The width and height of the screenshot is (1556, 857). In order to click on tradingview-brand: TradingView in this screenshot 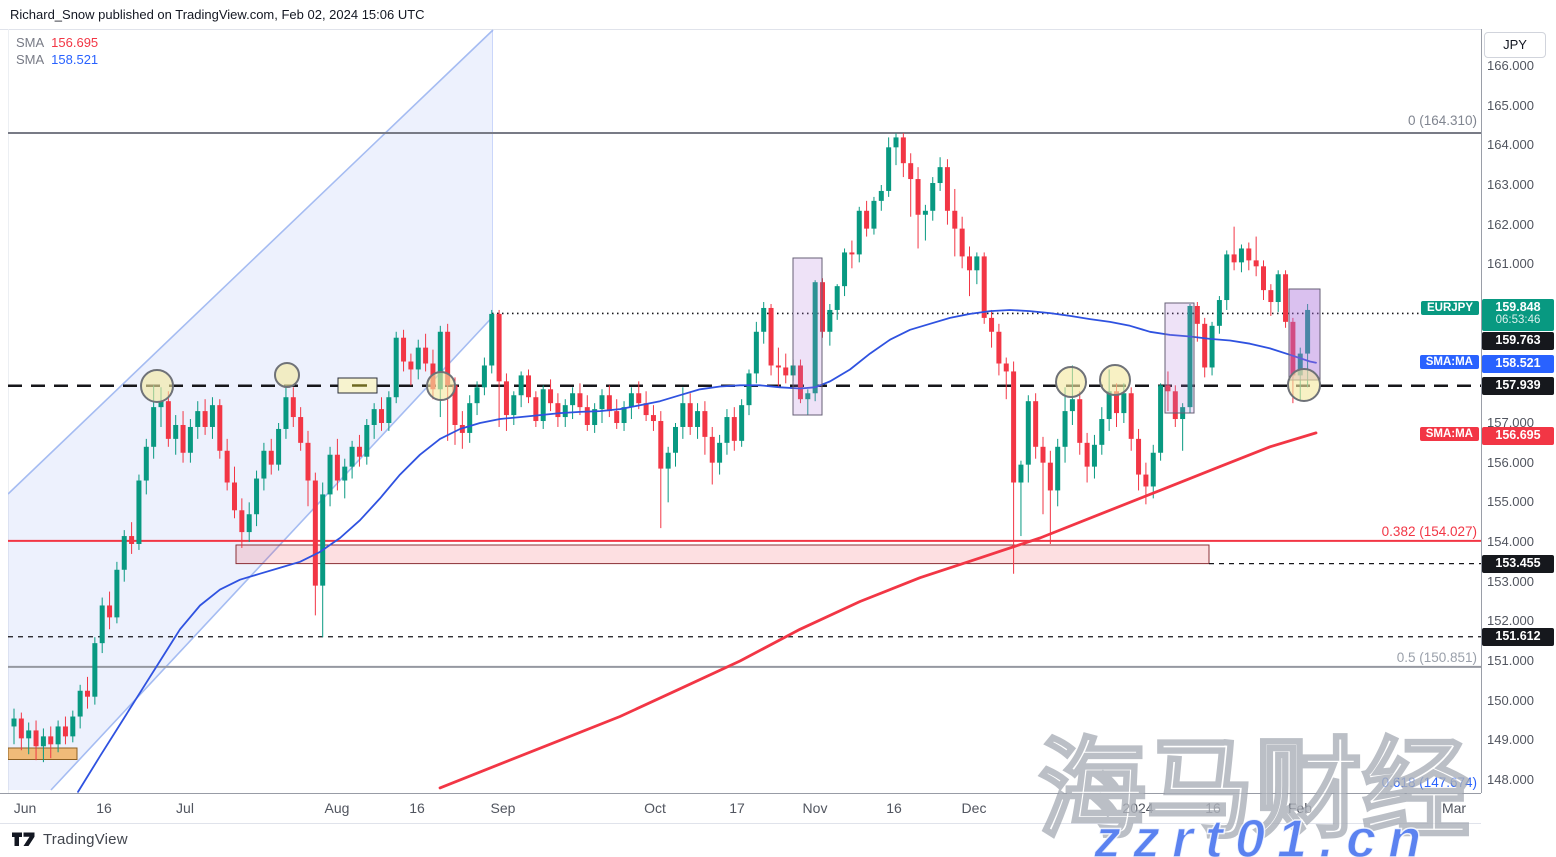, I will do `click(70, 839)`.